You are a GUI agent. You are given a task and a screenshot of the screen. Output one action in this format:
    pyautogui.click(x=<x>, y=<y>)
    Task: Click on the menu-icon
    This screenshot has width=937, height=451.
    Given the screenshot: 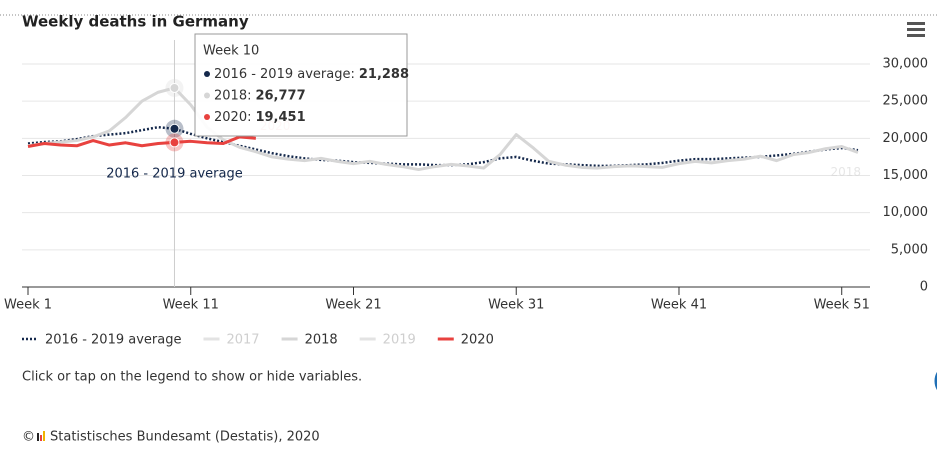 What is the action you would take?
    pyautogui.click(x=916, y=29)
    